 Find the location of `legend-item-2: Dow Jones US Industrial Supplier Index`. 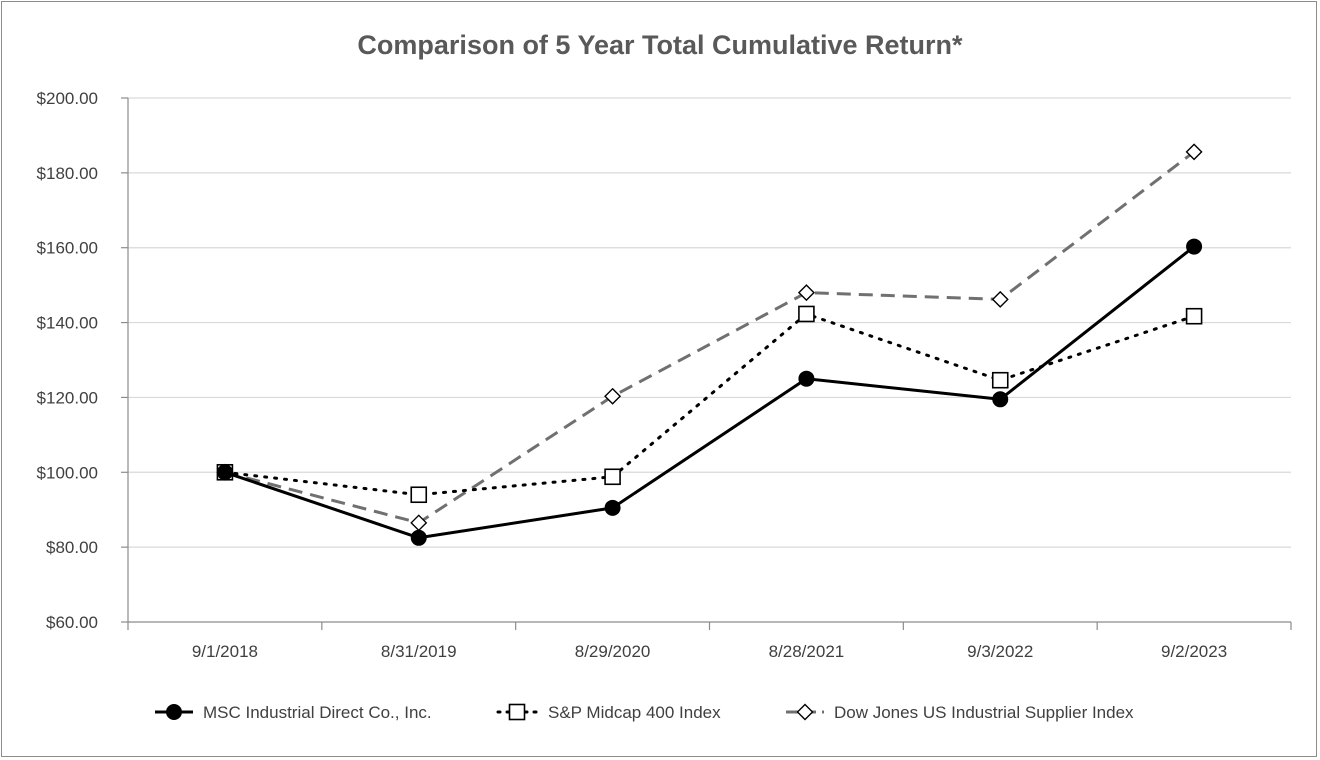

legend-item-2: Dow Jones US Industrial Supplier Index is located at coordinates (960, 712).